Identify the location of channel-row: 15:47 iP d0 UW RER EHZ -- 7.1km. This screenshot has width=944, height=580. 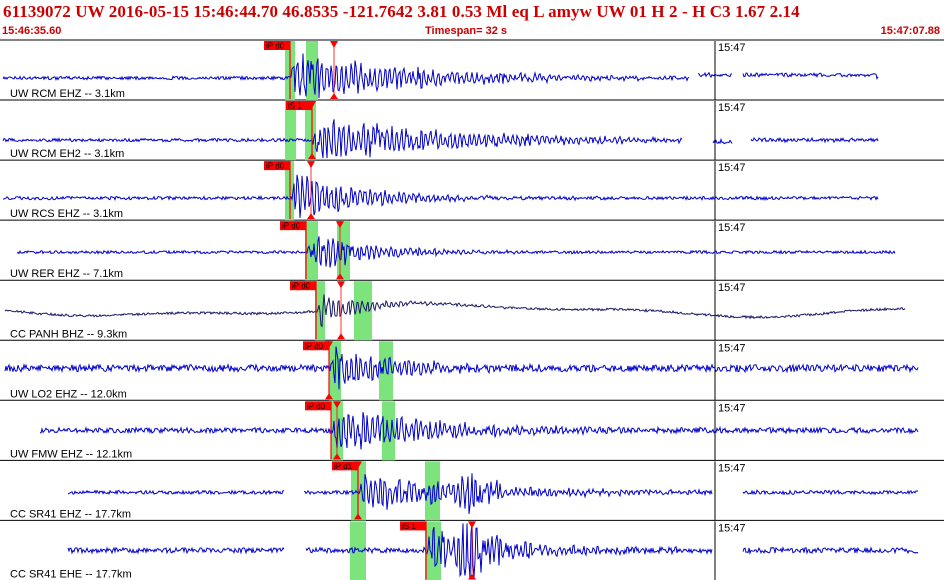
(472, 251).